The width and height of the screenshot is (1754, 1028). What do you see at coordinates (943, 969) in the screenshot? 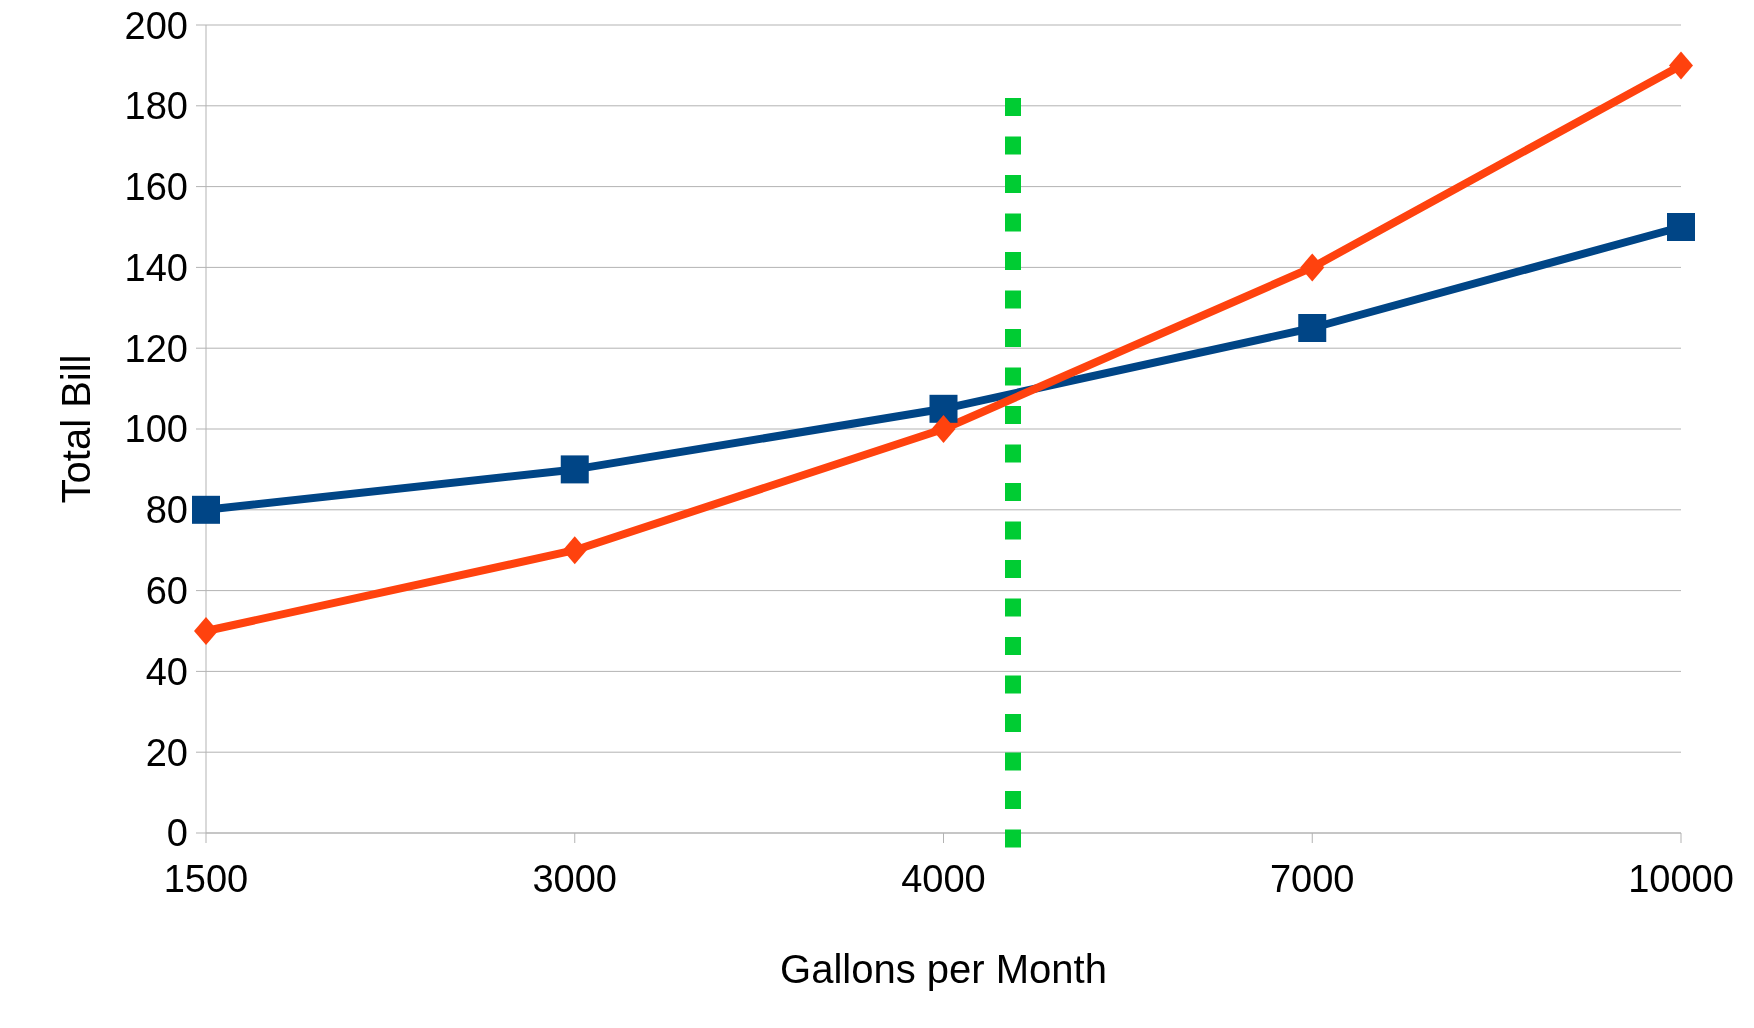
I see `x-axis-title: Gallons per Month` at bounding box center [943, 969].